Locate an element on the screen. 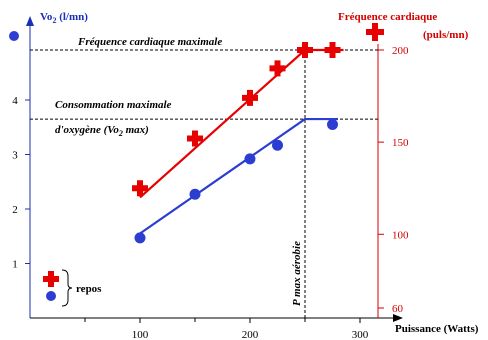 Image resolution: width=488 pixels, height=340 pixels. x-axis is located at coordinates (216, 318).